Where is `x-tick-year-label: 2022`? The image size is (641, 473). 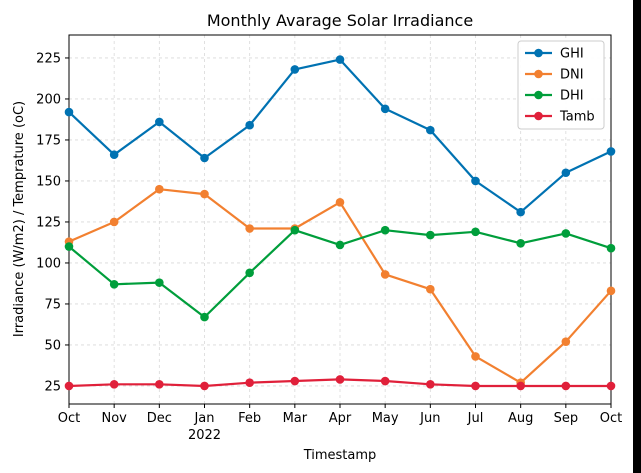
x-tick-year-label: 2022 is located at coordinates (204, 435).